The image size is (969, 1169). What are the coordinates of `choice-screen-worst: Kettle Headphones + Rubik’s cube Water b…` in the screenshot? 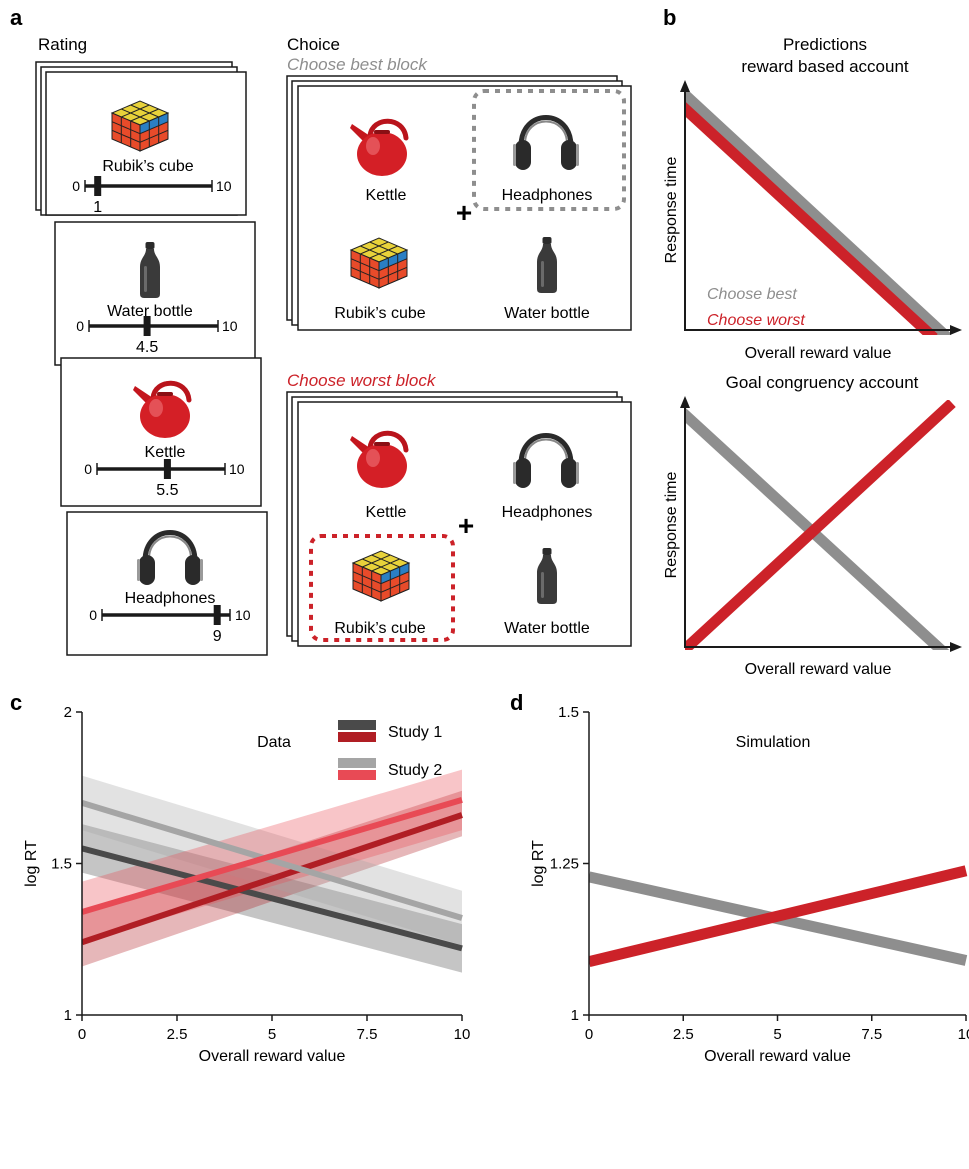 It's located at (464, 524).